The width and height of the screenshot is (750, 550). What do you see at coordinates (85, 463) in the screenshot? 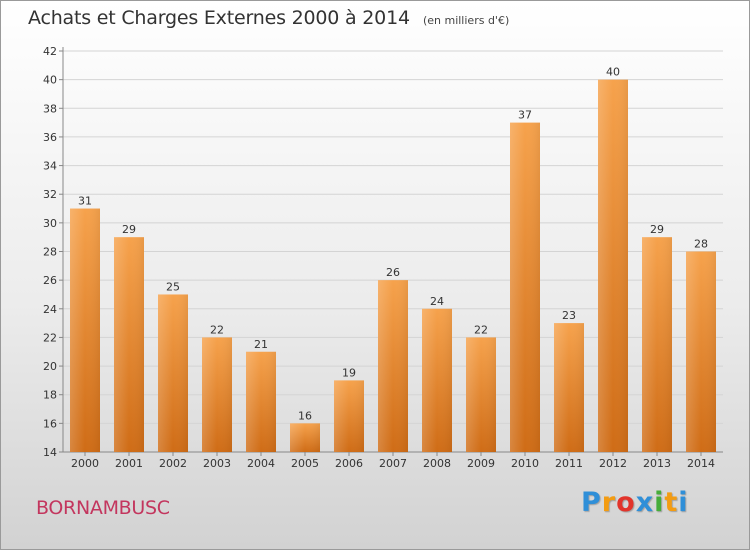
I see `x-tick-label: 2000` at bounding box center [85, 463].